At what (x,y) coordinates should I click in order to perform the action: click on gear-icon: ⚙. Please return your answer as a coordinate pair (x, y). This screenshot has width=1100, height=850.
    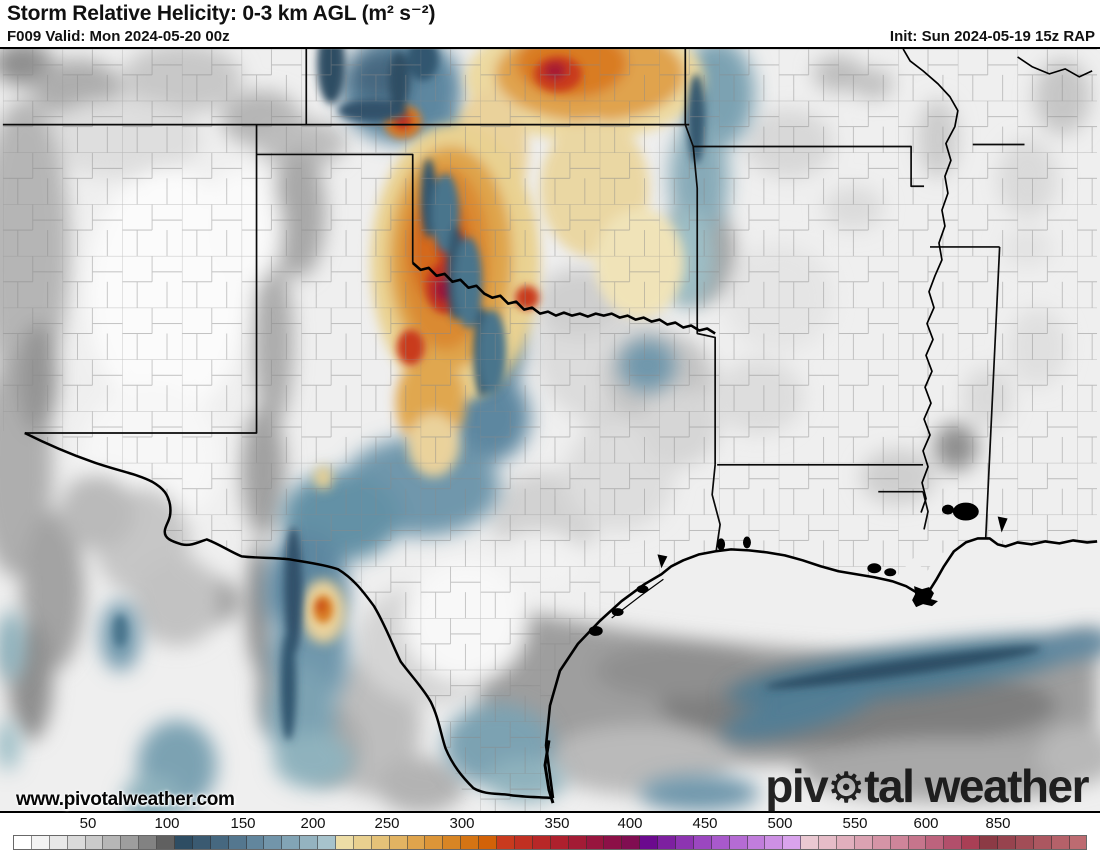
    Looking at the image, I should click on (846, 787).